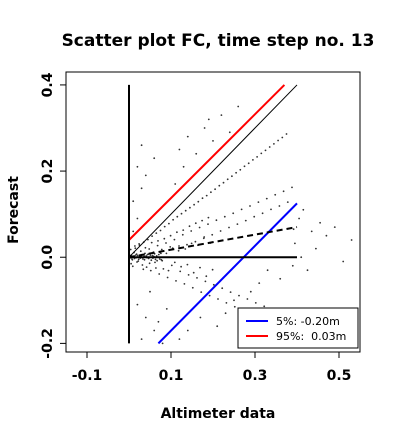  Describe the element at coordinates (255, 376) in the screenshot. I see `x-tick-label: 0.3` at that location.